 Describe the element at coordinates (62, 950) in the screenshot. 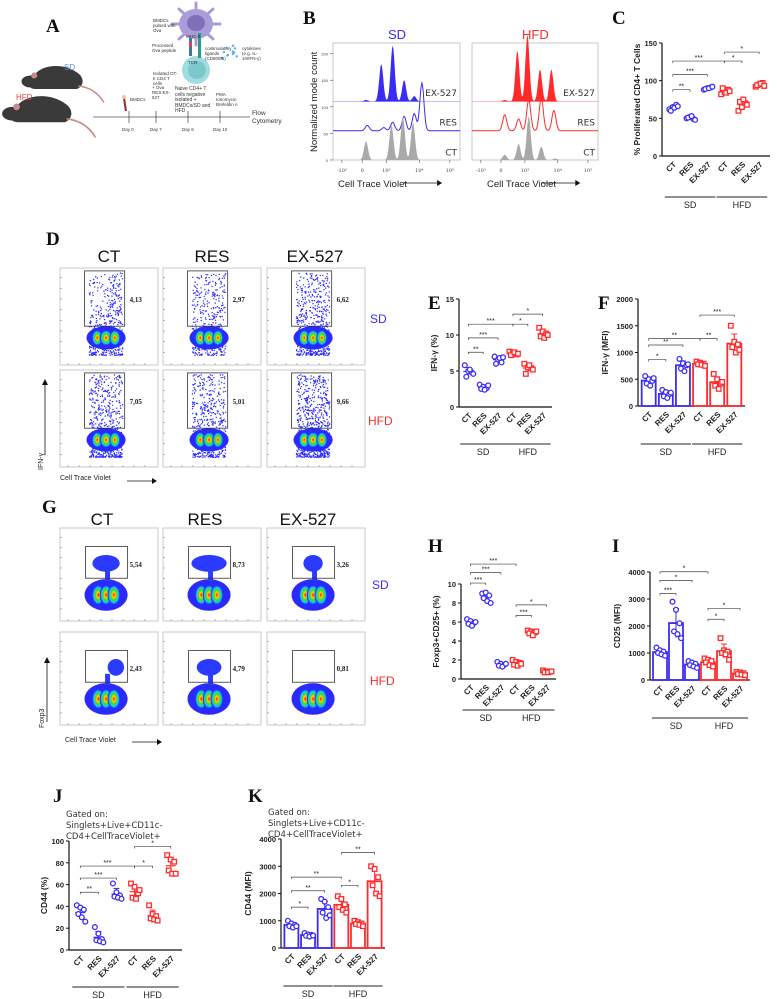

I see `y-tick-label: 0` at that location.